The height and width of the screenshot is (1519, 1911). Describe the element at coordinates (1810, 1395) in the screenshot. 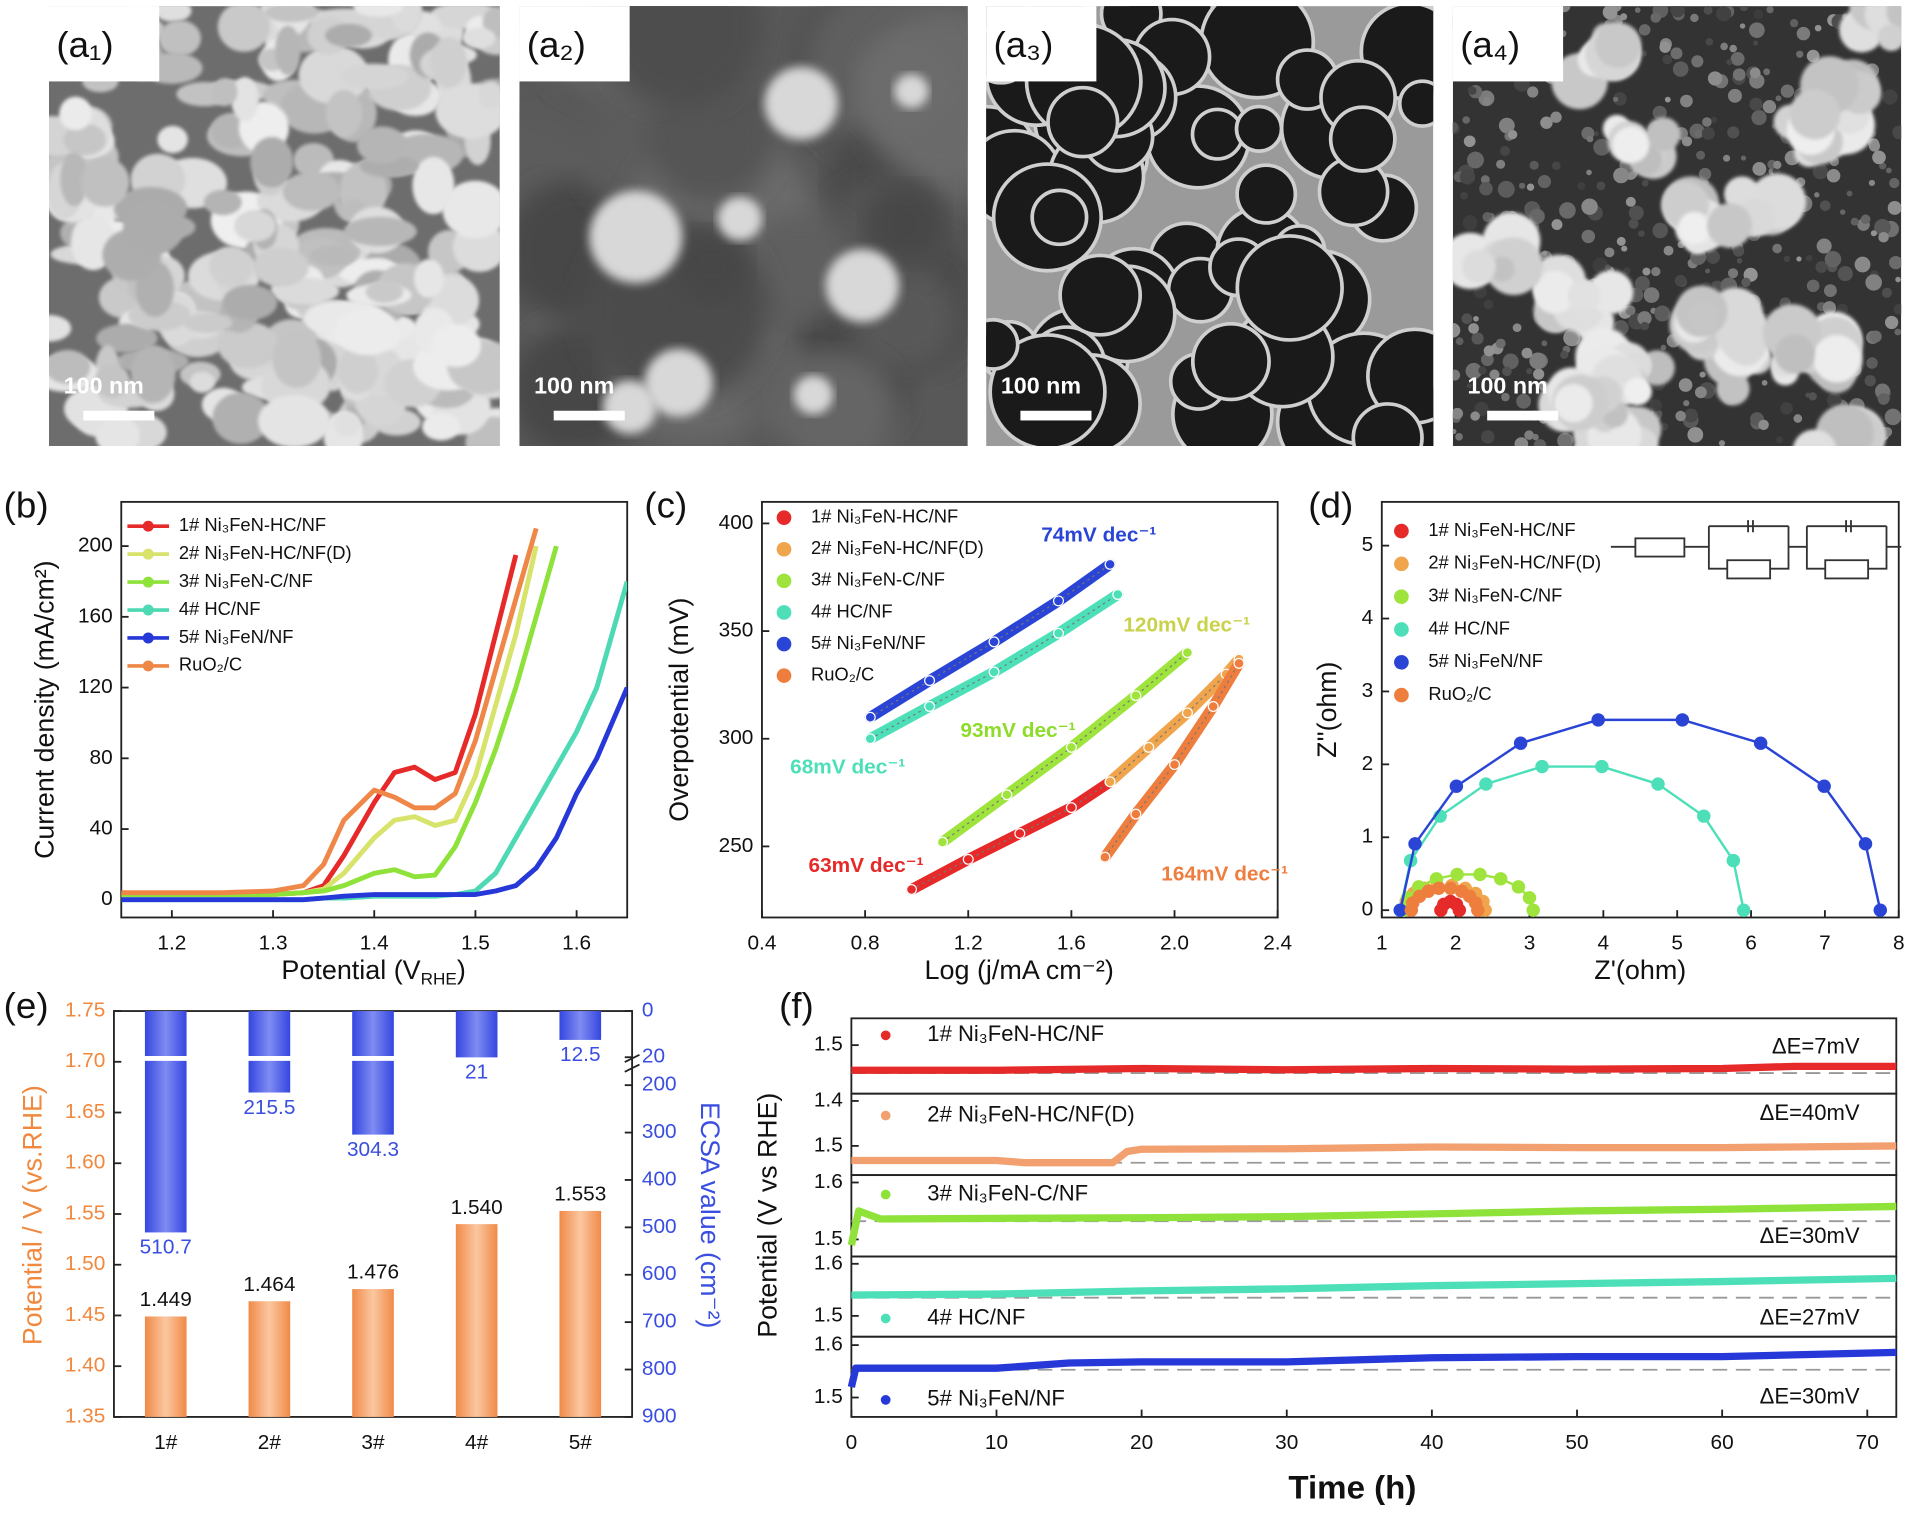

I see `annotation: ΔE=30mV` at that location.